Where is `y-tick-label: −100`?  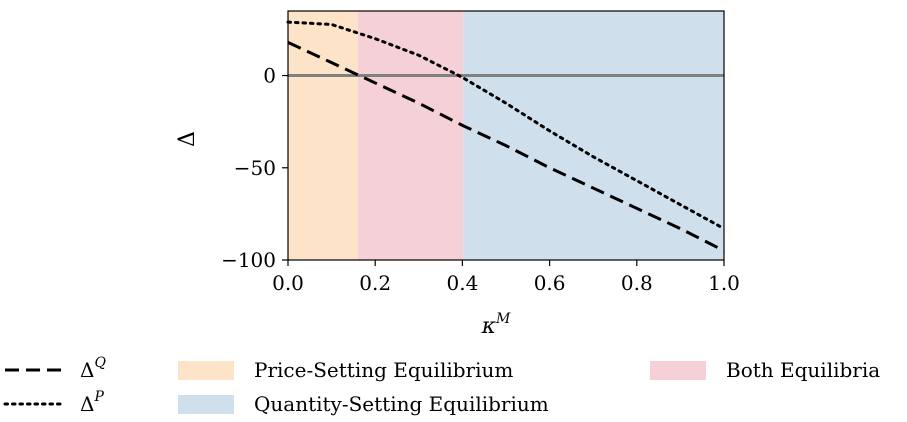 y-tick-label: −100 is located at coordinates (248, 260).